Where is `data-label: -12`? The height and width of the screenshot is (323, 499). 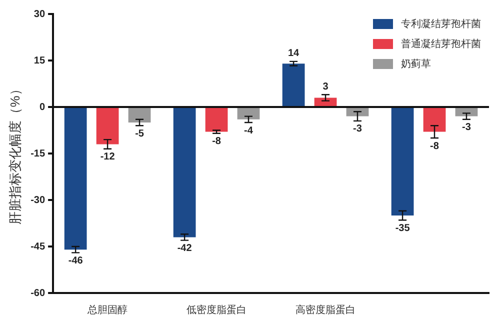 data-label: -12 is located at coordinates (108, 157).